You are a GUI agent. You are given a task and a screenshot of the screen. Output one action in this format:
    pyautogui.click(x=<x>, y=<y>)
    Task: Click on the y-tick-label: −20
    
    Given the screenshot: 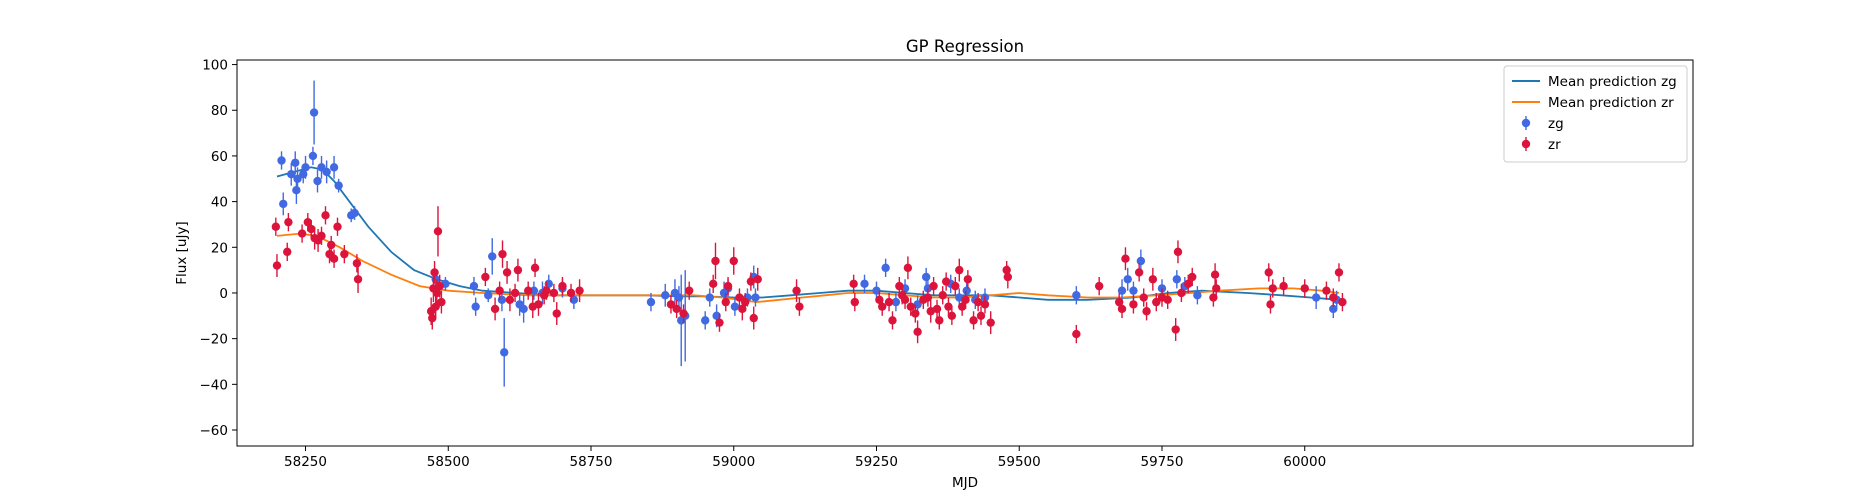 What is the action you would take?
    pyautogui.click(x=214, y=340)
    